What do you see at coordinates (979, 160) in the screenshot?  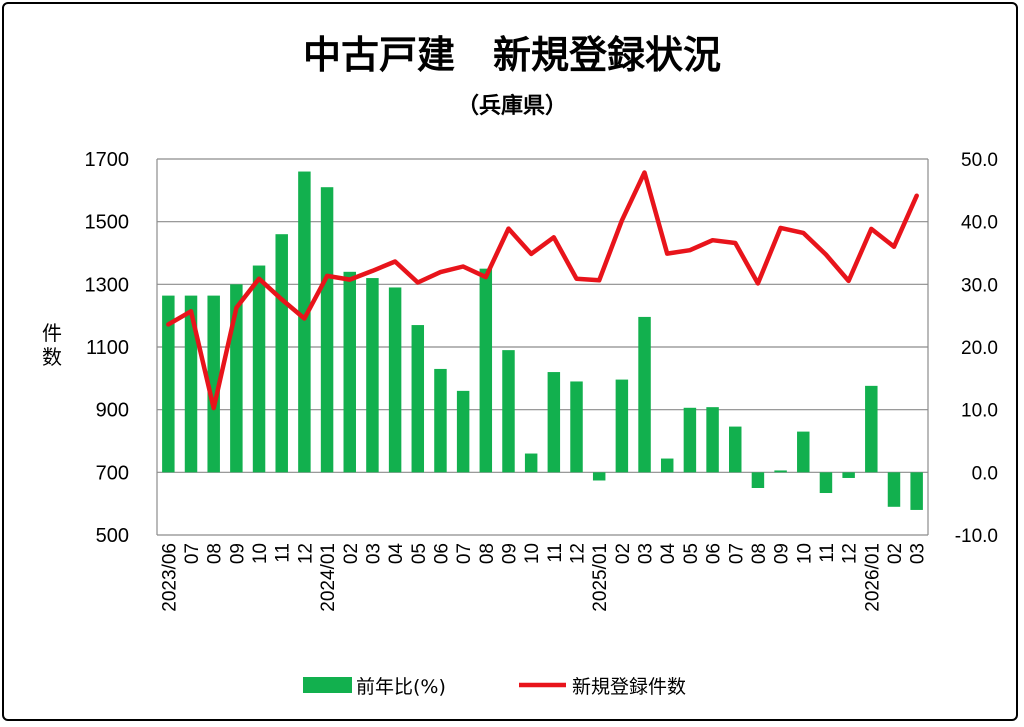 I see `right-tick-label: 50.0` at bounding box center [979, 160].